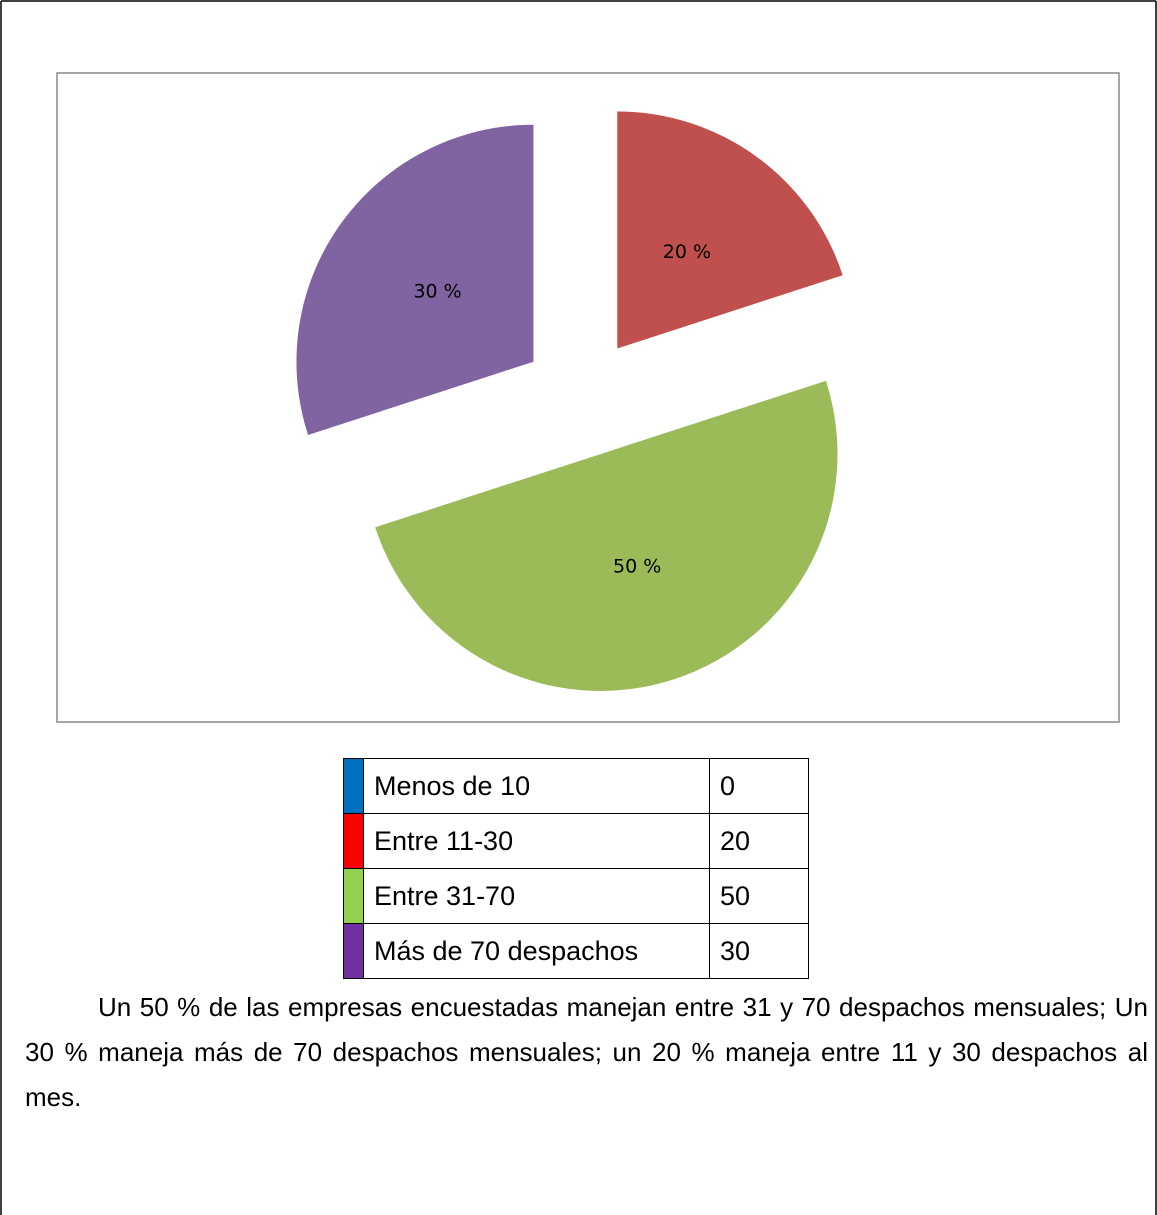  What do you see at coordinates (759, 951) in the screenshot?
I see `legend-value: 30` at bounding box center [759, 951].